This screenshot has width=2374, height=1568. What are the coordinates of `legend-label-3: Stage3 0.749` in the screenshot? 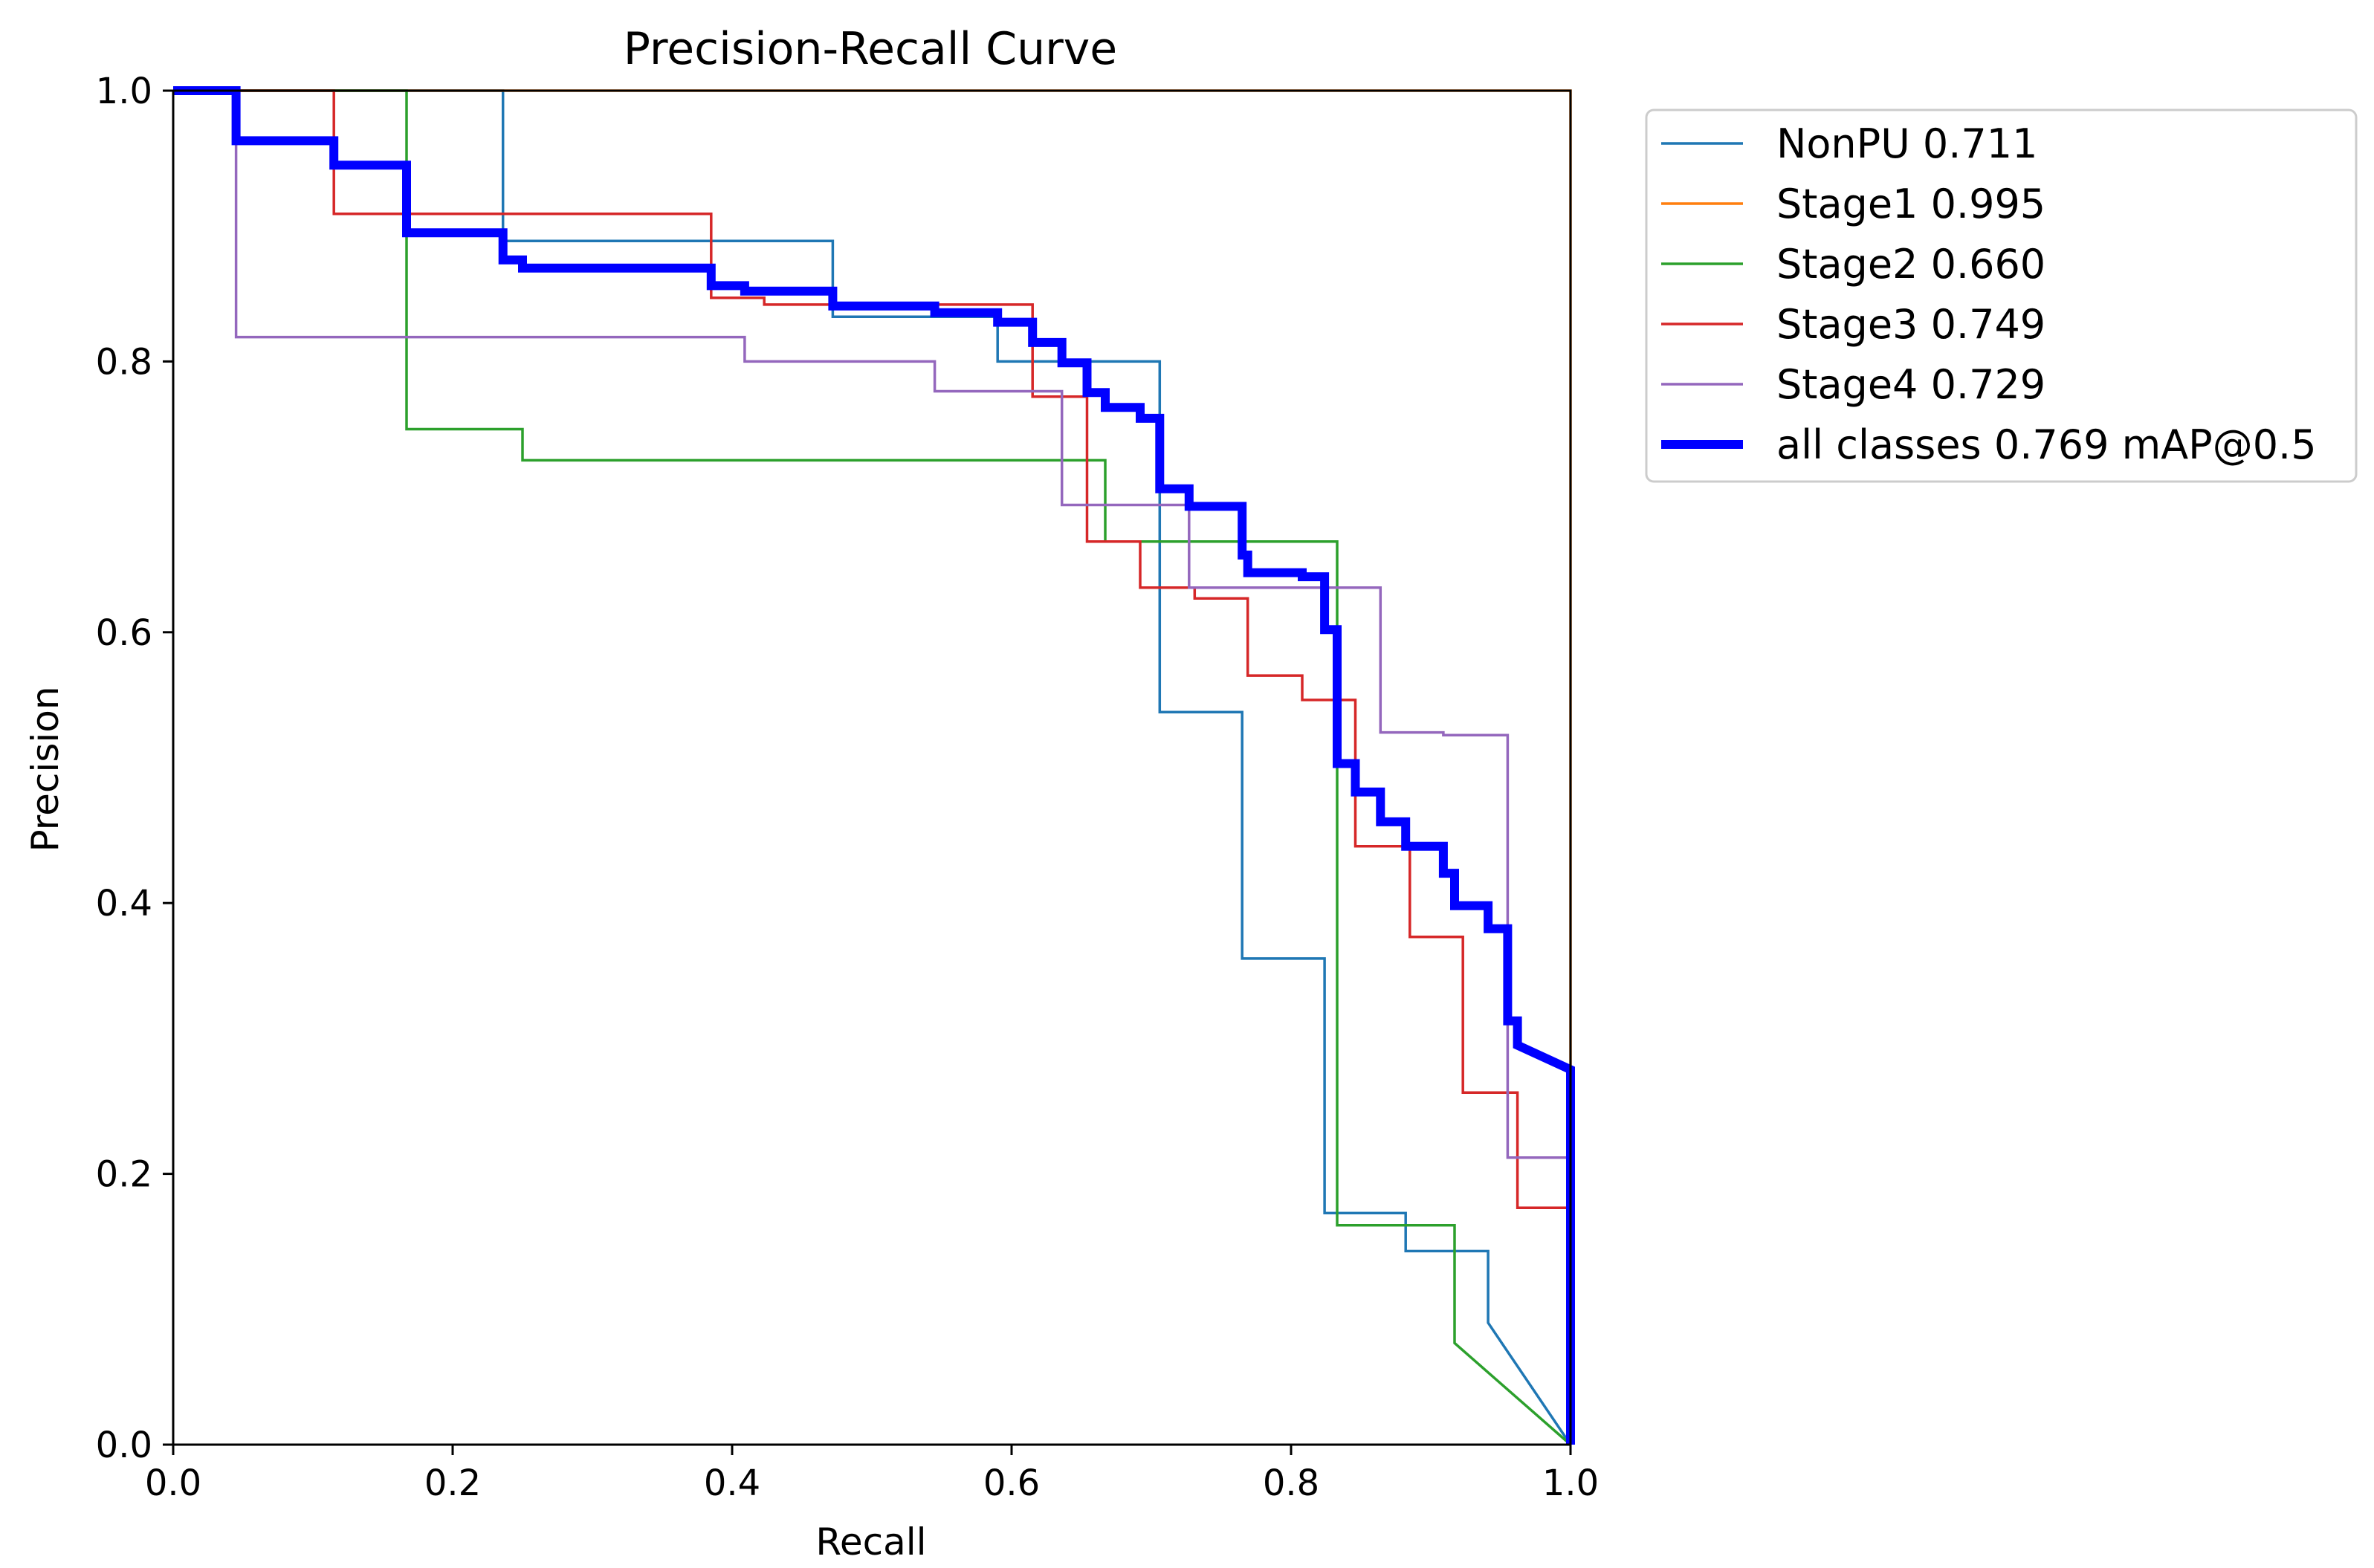 It's located at (1910, 324).